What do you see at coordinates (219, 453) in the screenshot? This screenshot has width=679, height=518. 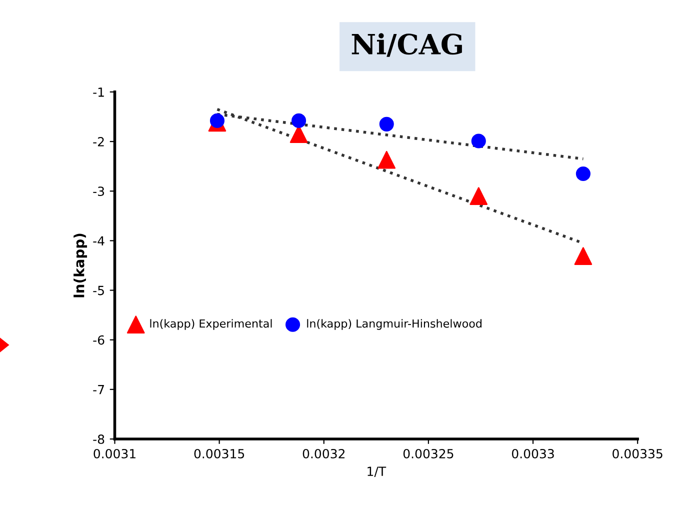 I see `x-tick-label: 0.00315` at bounding box center [219, 453].